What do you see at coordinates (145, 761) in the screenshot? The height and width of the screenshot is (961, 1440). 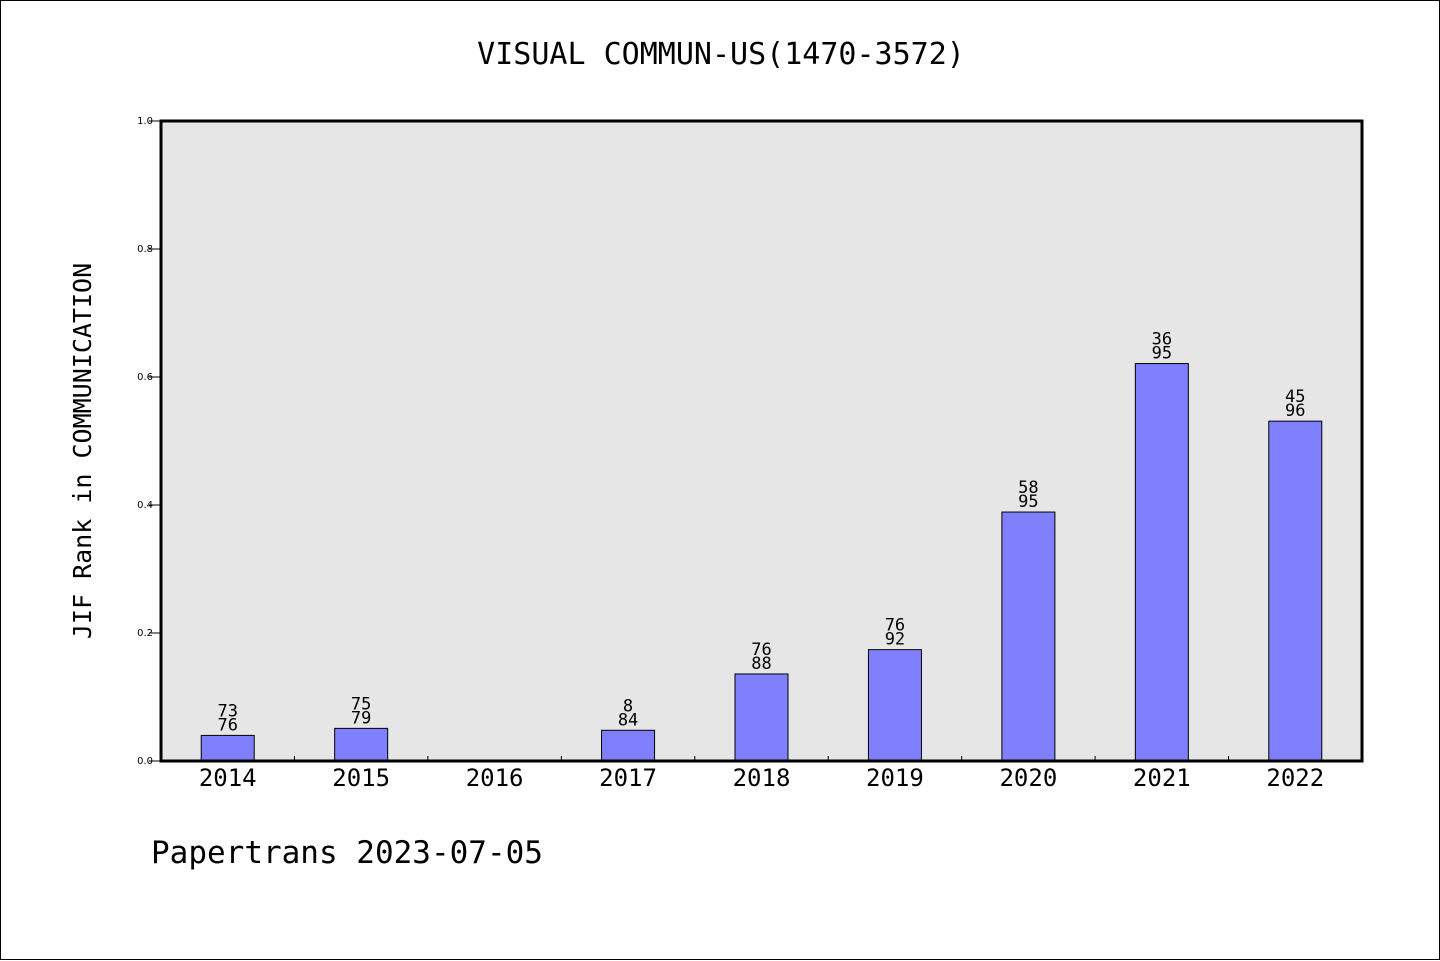 I see `y-tick-label-0.0: 0.0` at bounding box center [145, 761].